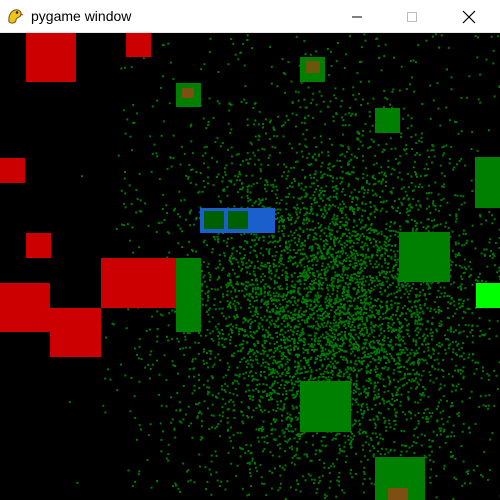 The image size is (500, 500). I want to click on close-button, so click(469, 16).